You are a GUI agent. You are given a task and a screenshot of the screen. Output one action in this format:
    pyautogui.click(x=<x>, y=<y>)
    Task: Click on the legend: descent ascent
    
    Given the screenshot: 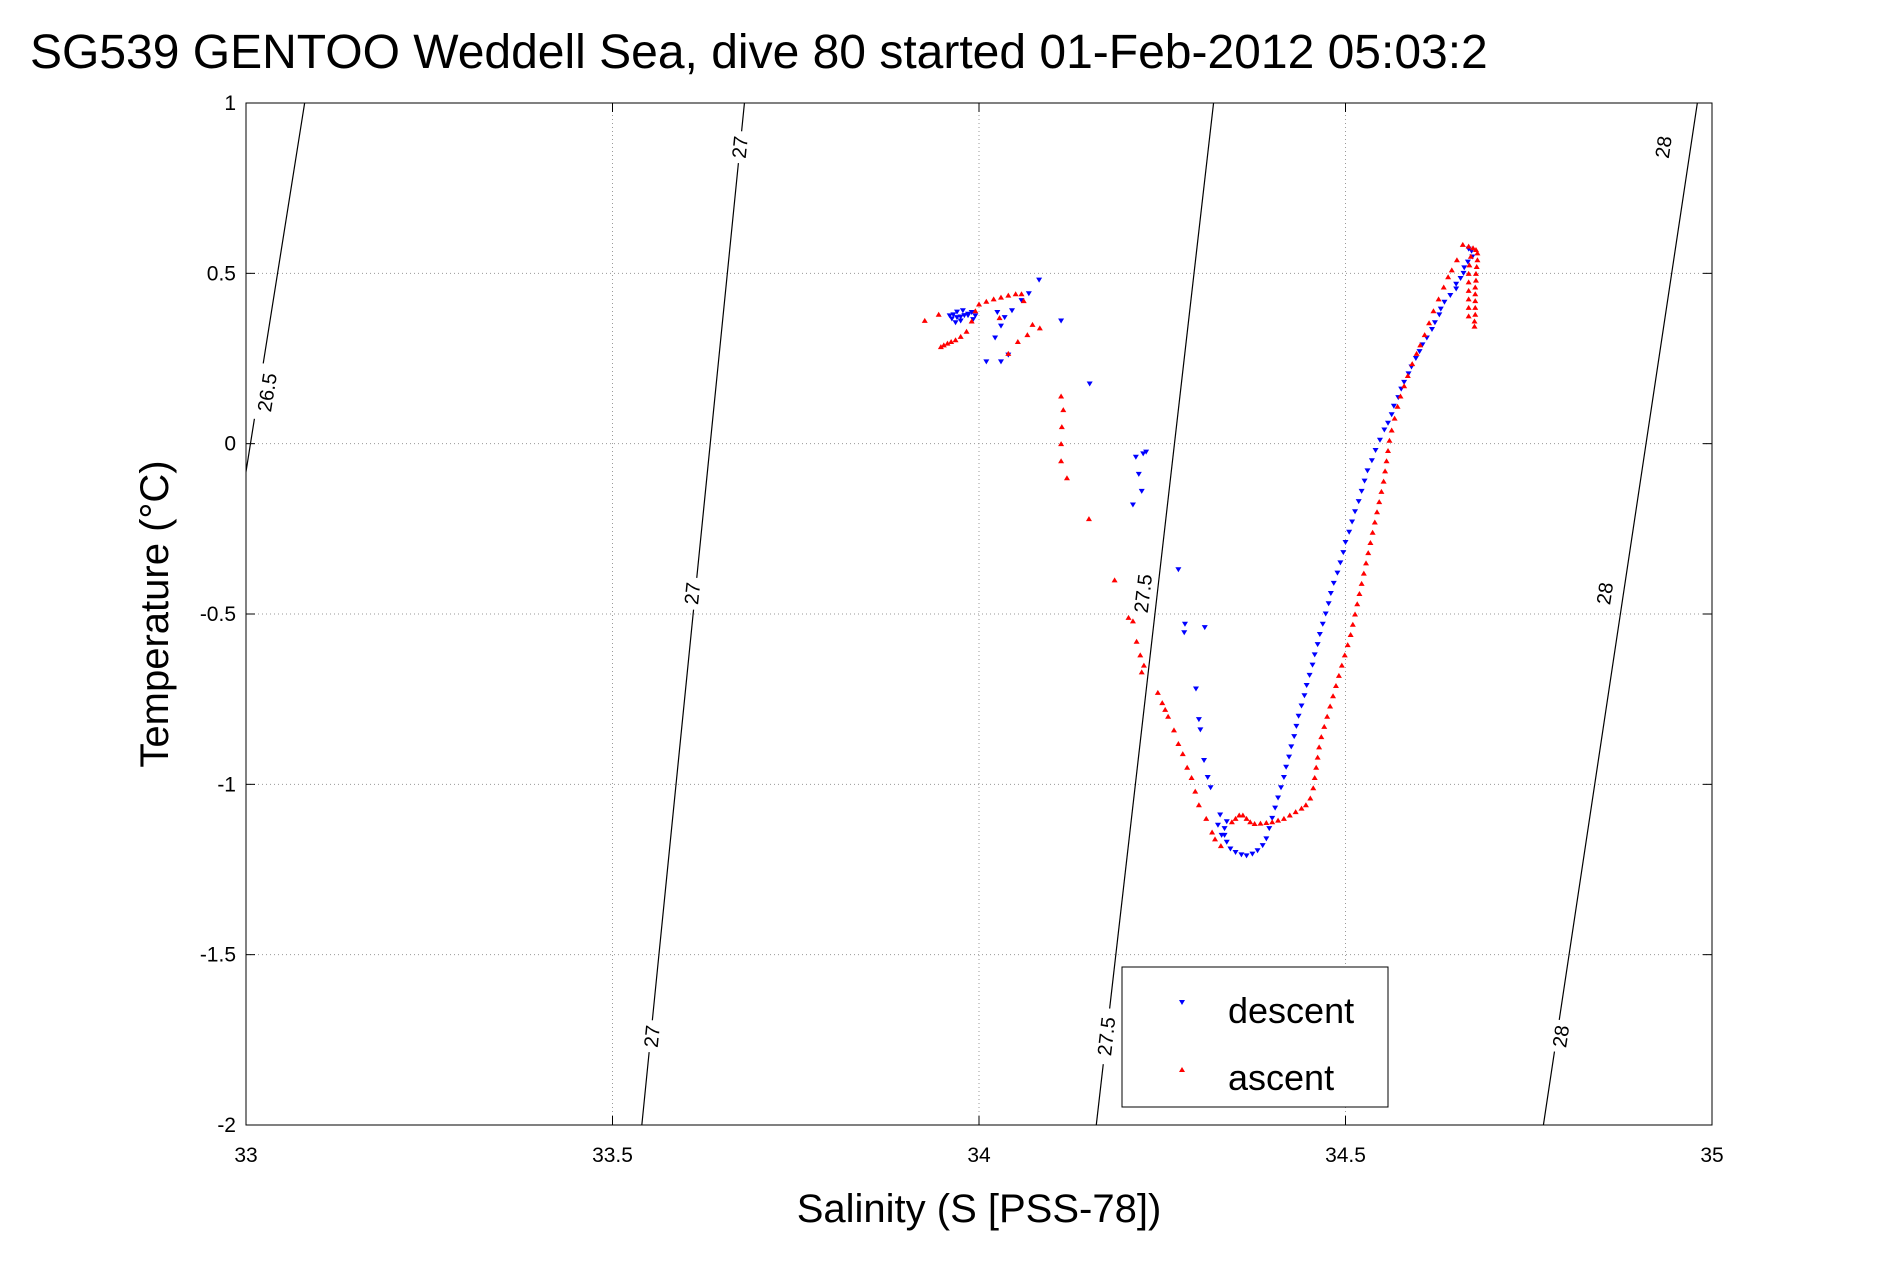 What is the action you would take?
    pyautogui.click(x=1255, y=1037)
    